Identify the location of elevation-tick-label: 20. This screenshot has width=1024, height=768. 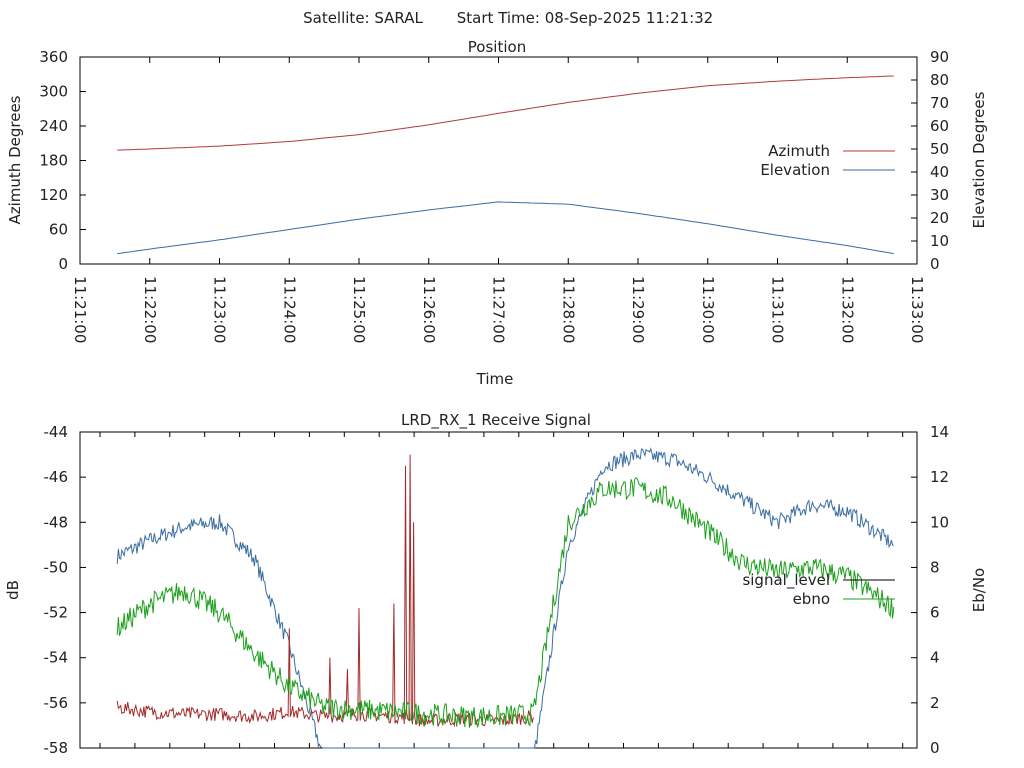
(939, 218).